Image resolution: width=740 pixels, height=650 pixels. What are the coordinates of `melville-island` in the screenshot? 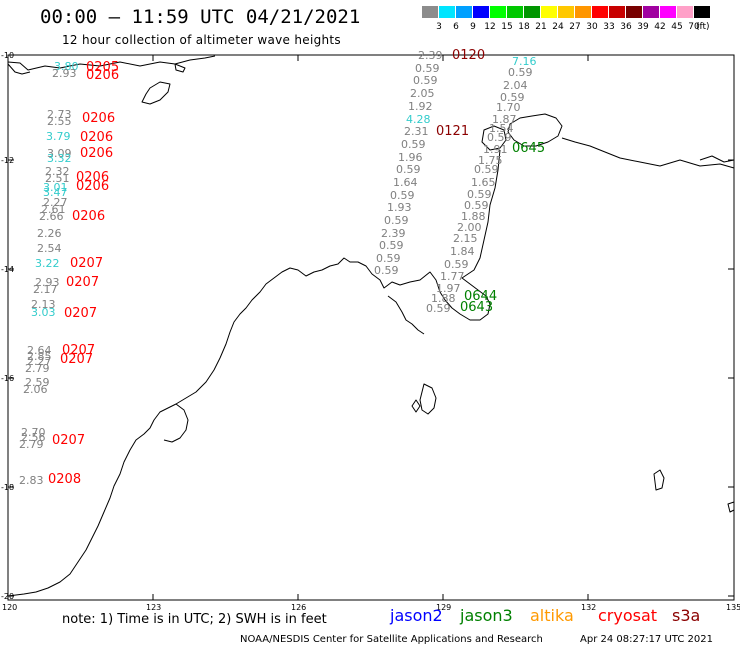 It's located at (535, 130).